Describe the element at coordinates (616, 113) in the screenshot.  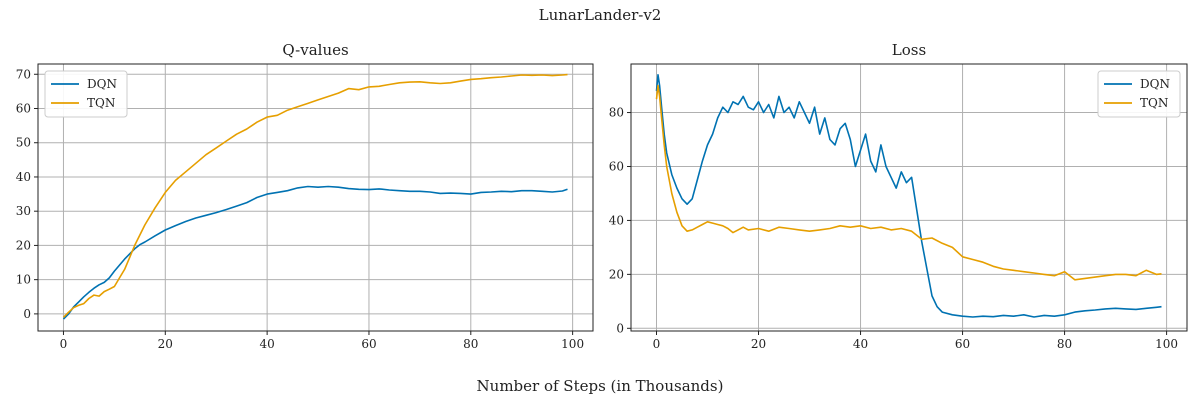
I see `y-tick-label: 80` at that location.